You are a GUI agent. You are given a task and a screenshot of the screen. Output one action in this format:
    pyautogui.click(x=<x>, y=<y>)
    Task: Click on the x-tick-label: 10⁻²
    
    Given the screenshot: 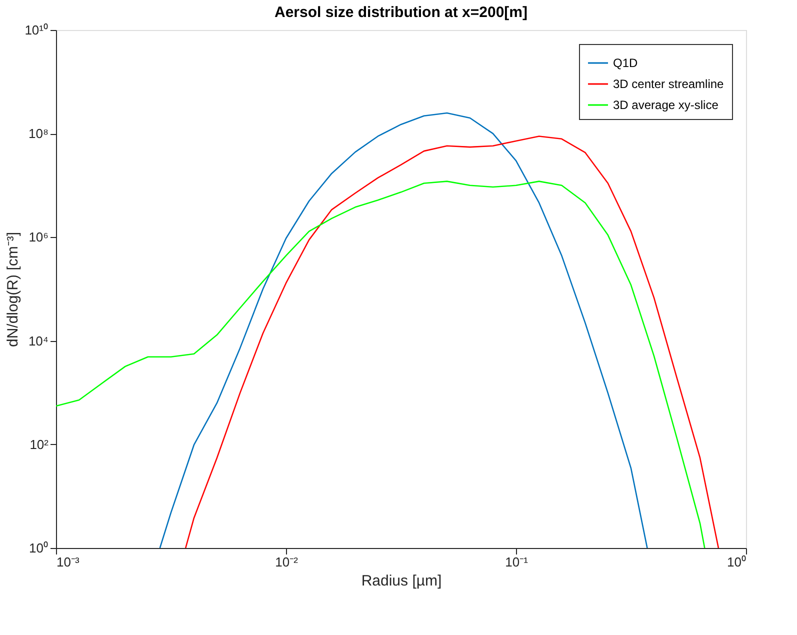 What is the action you would take?
    pyautogui.click(x=287, y=562)
    